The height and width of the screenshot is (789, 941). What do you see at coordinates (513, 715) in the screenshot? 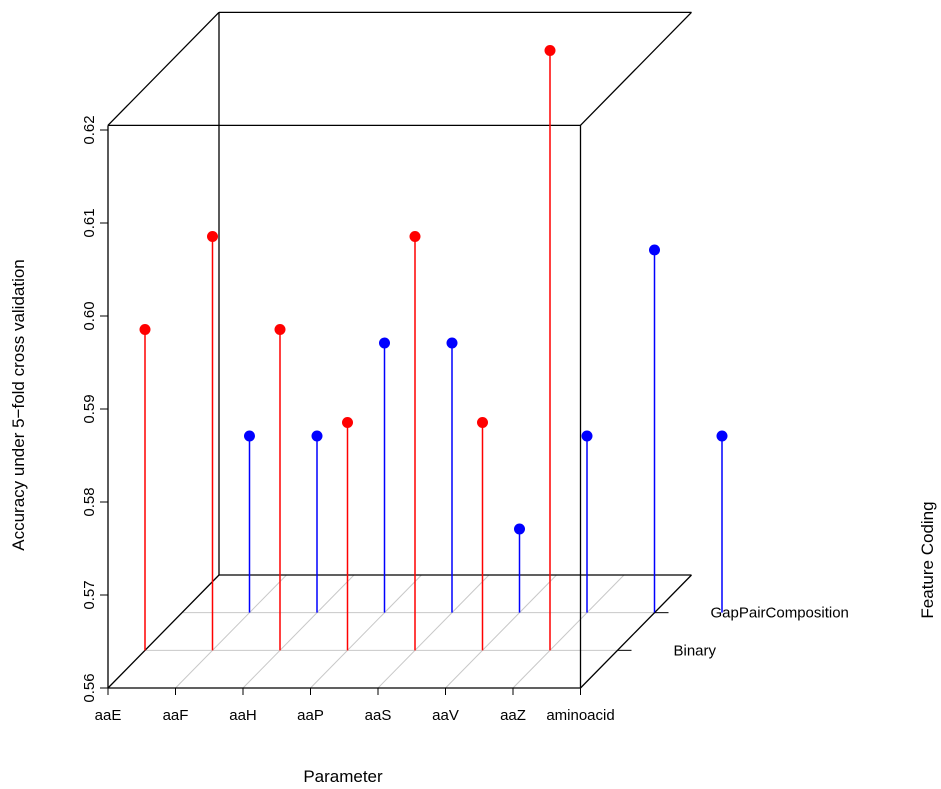
I see `x-tick-label: aaZ` at bounding box center [513, 715].